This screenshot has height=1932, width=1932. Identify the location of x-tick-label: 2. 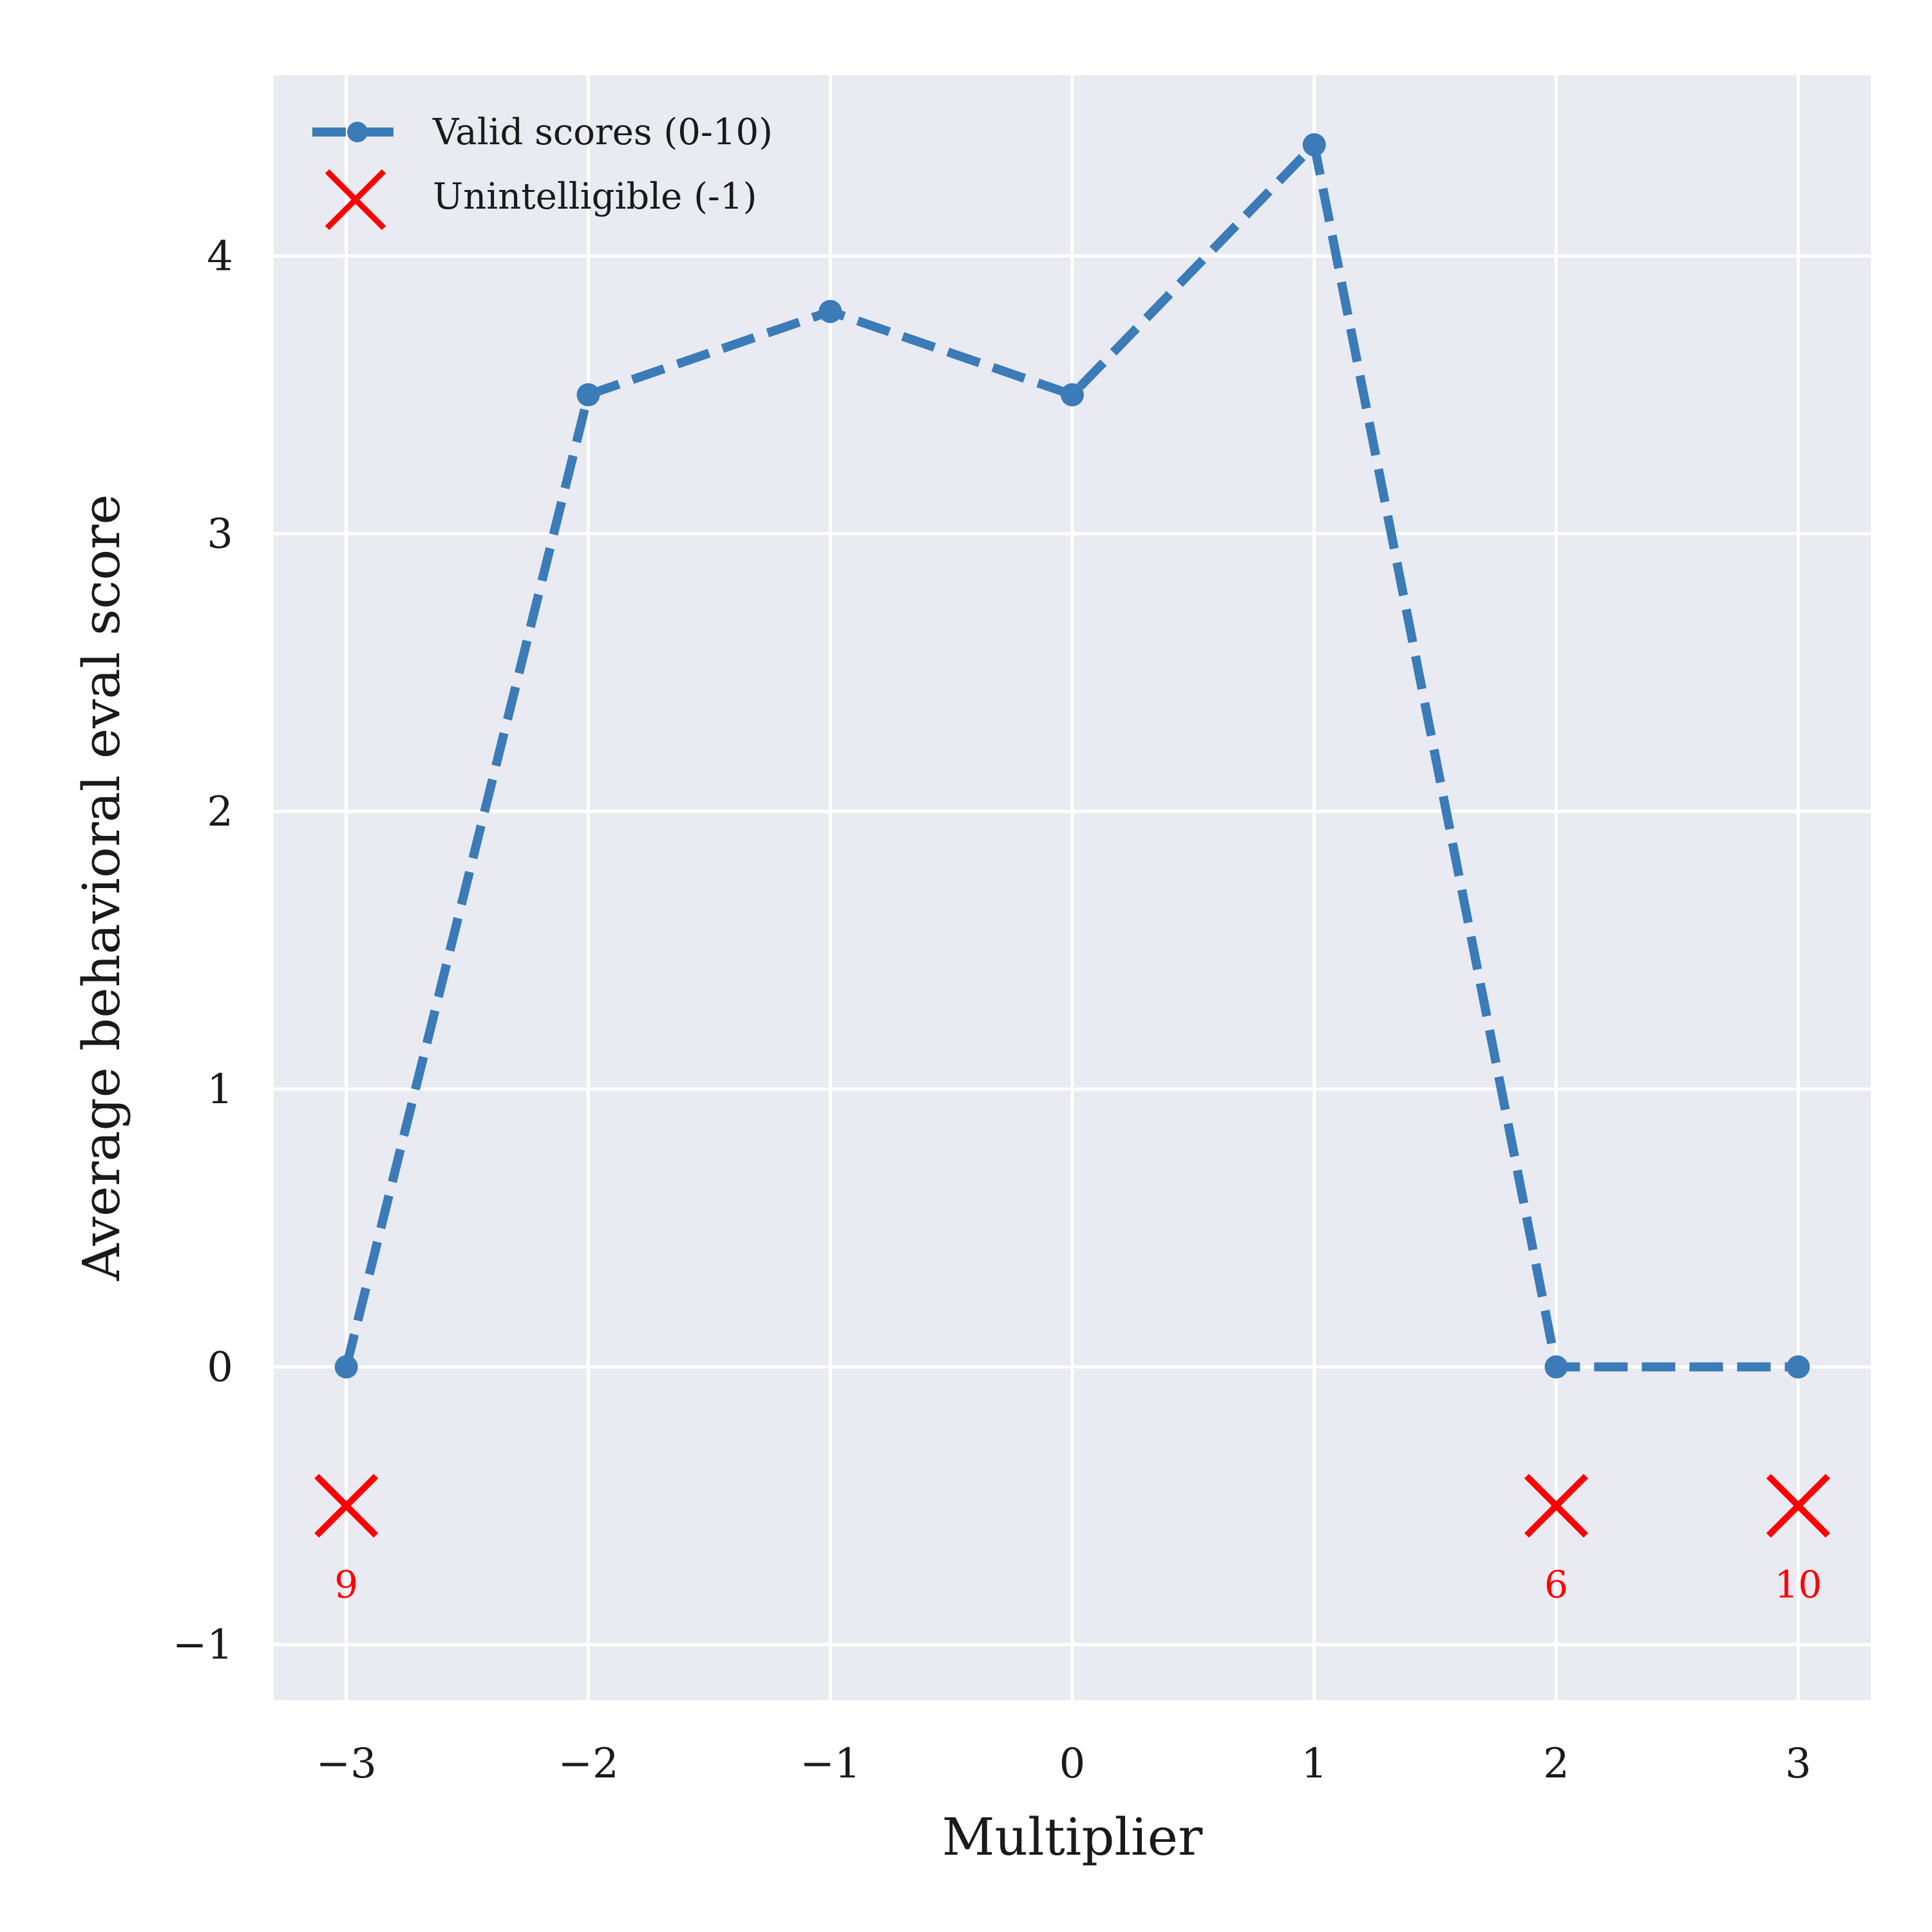
(1556, 1764).